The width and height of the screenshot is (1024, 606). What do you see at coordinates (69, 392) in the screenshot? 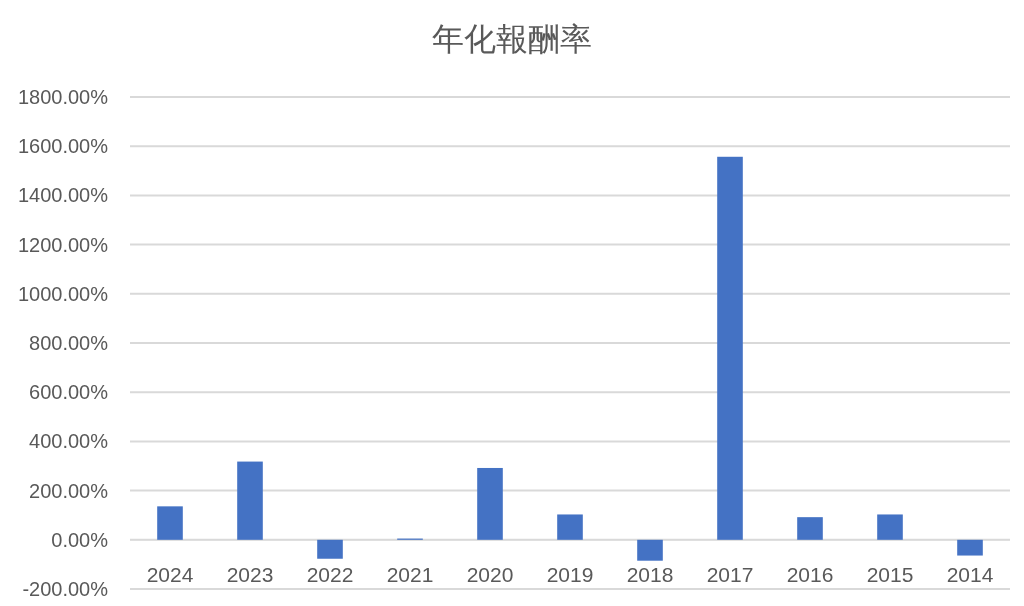
I see `y-tick-label: 600.00%` at bounding box center [69, 392].